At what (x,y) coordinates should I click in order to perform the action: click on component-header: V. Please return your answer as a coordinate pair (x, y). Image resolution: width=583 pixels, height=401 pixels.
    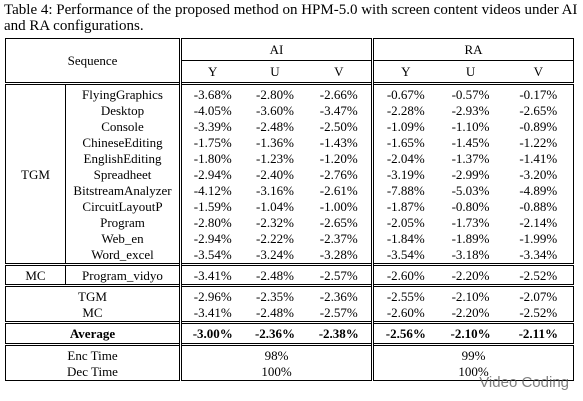
    Looking at the image, I should click on (339, 71).